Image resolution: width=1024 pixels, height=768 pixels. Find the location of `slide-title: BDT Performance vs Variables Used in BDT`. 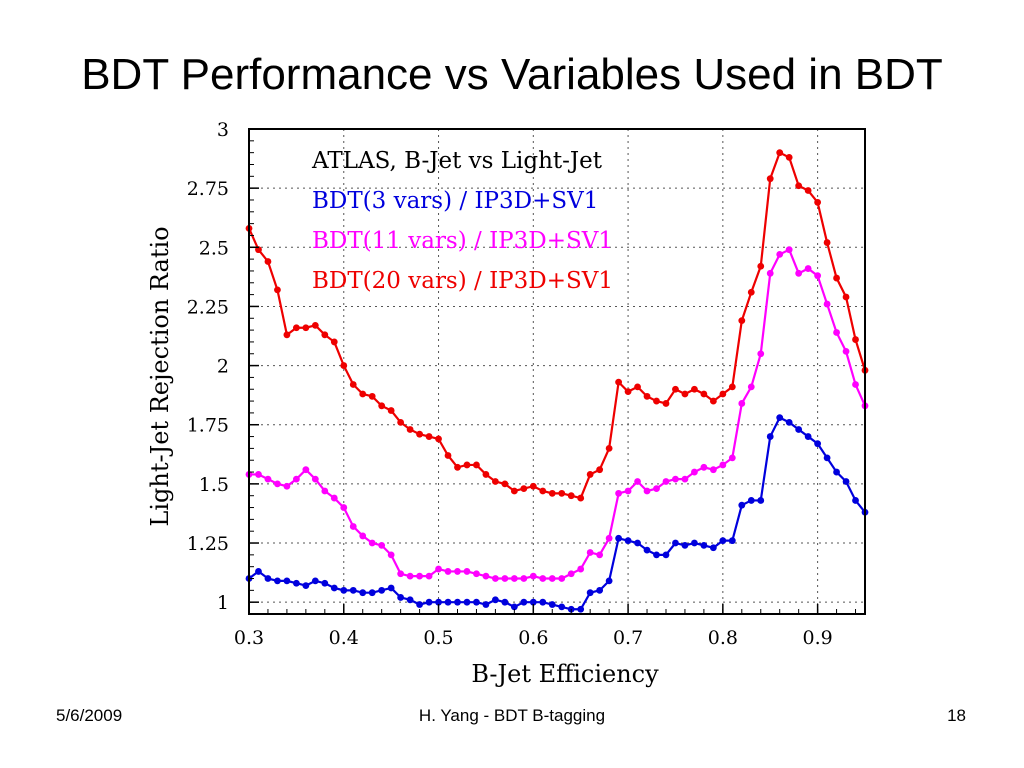

slide-title: BDT Performance vs Variables Used in BDT is located at coordinates (512, 74).